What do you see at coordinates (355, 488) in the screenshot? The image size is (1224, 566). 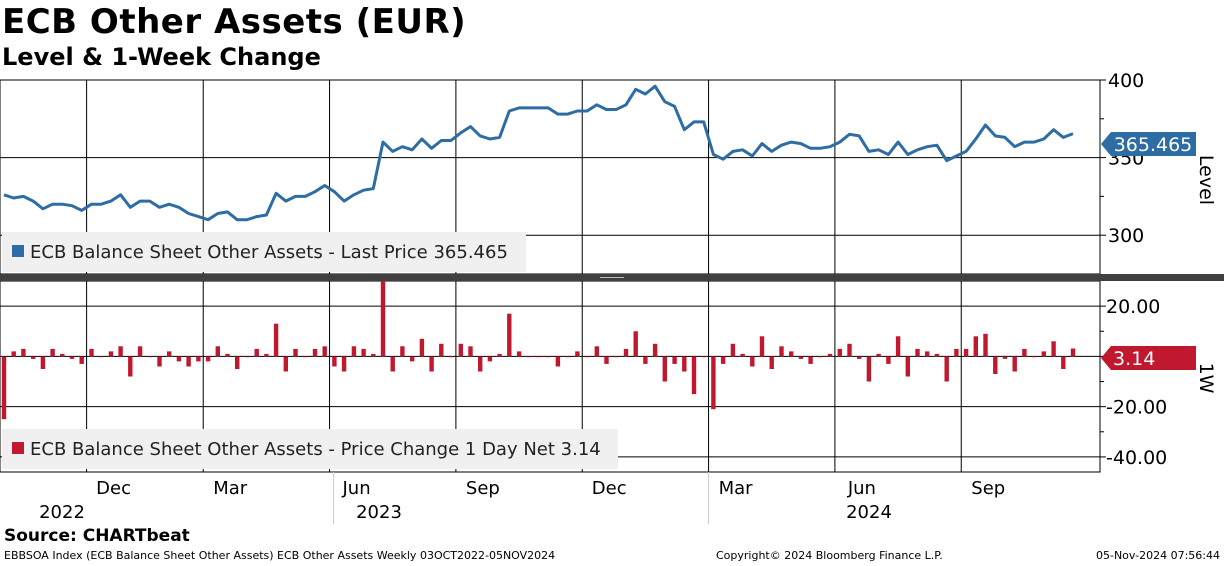 I see `x-month-label-2: Jun` at bounding box center [355, 488].